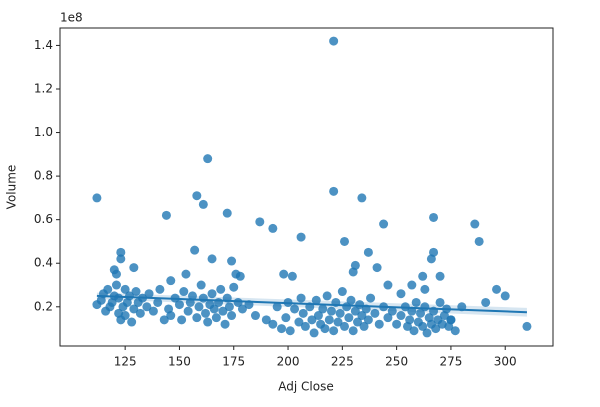 The image size is (600, 407). Describe the element at coordinates (43, 263) in the screenshot. I see `y-tick-label: 0.4` at that location.